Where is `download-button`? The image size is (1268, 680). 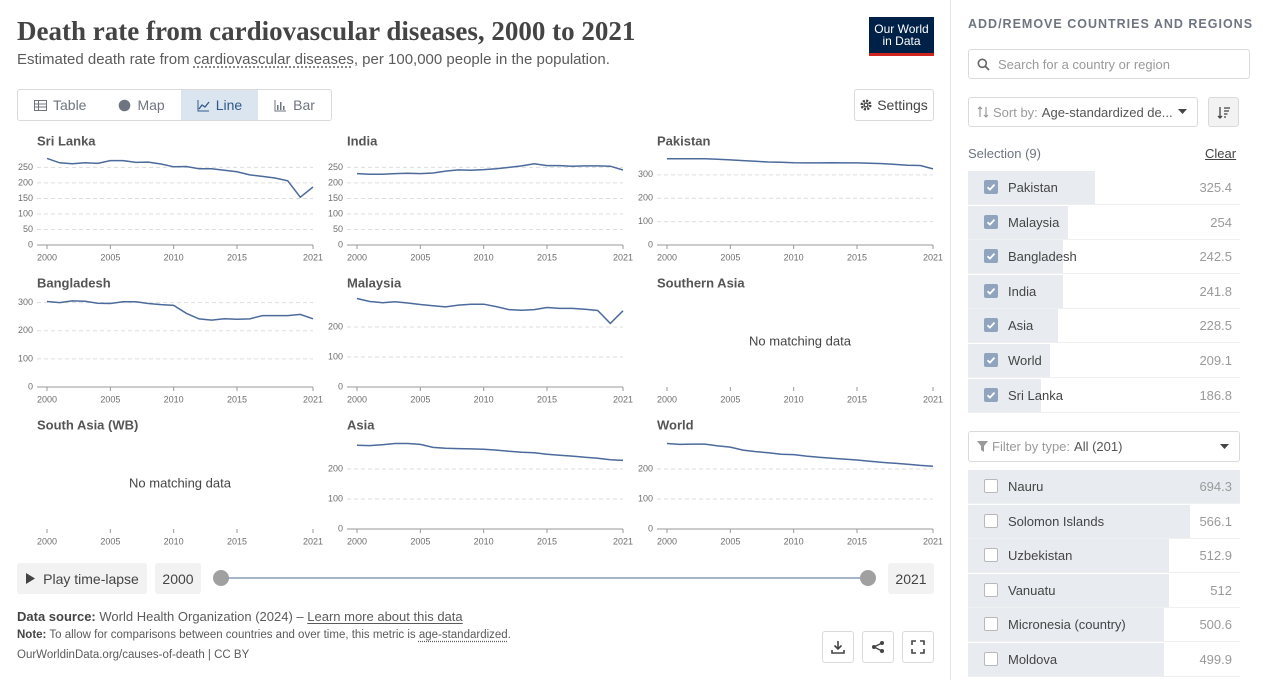
download-button is located at coordinates (838, 647).